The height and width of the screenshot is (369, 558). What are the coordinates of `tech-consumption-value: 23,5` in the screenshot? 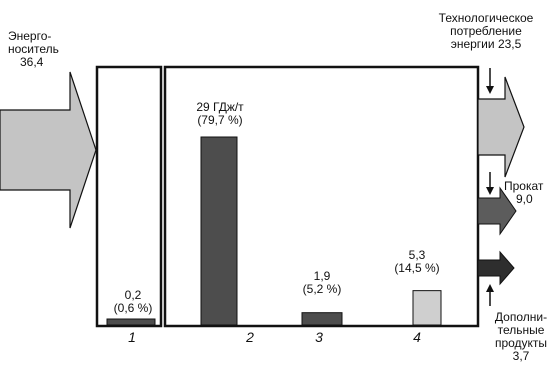 It's located at (509, 44).